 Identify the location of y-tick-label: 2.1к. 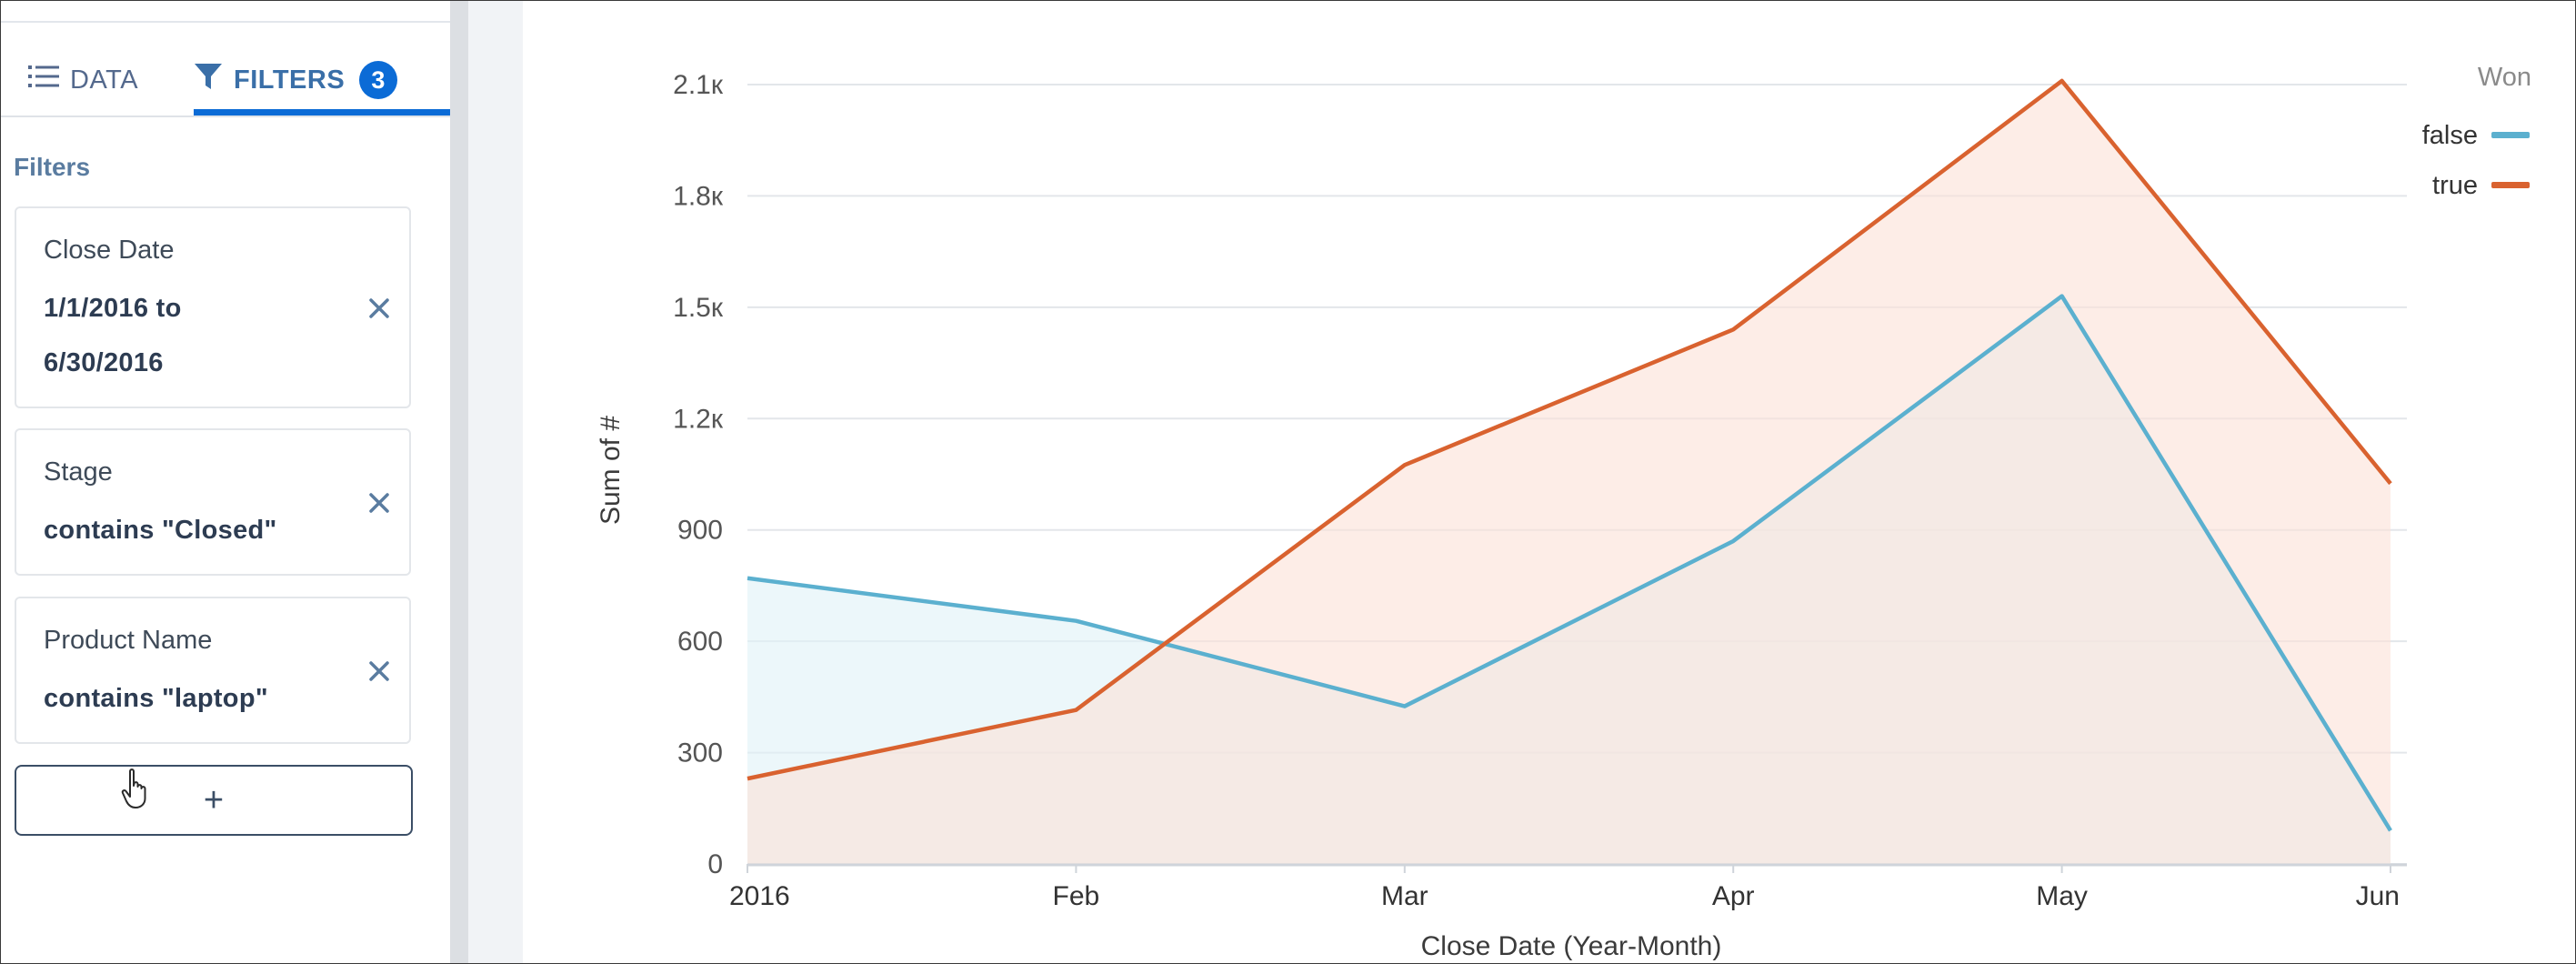
(698, 85).